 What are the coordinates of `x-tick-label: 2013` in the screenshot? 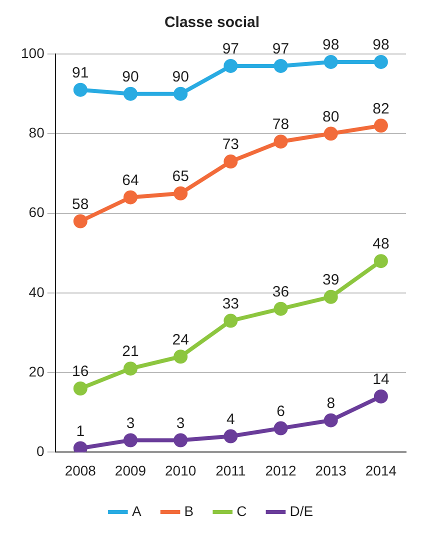 It's located at (331, 470).